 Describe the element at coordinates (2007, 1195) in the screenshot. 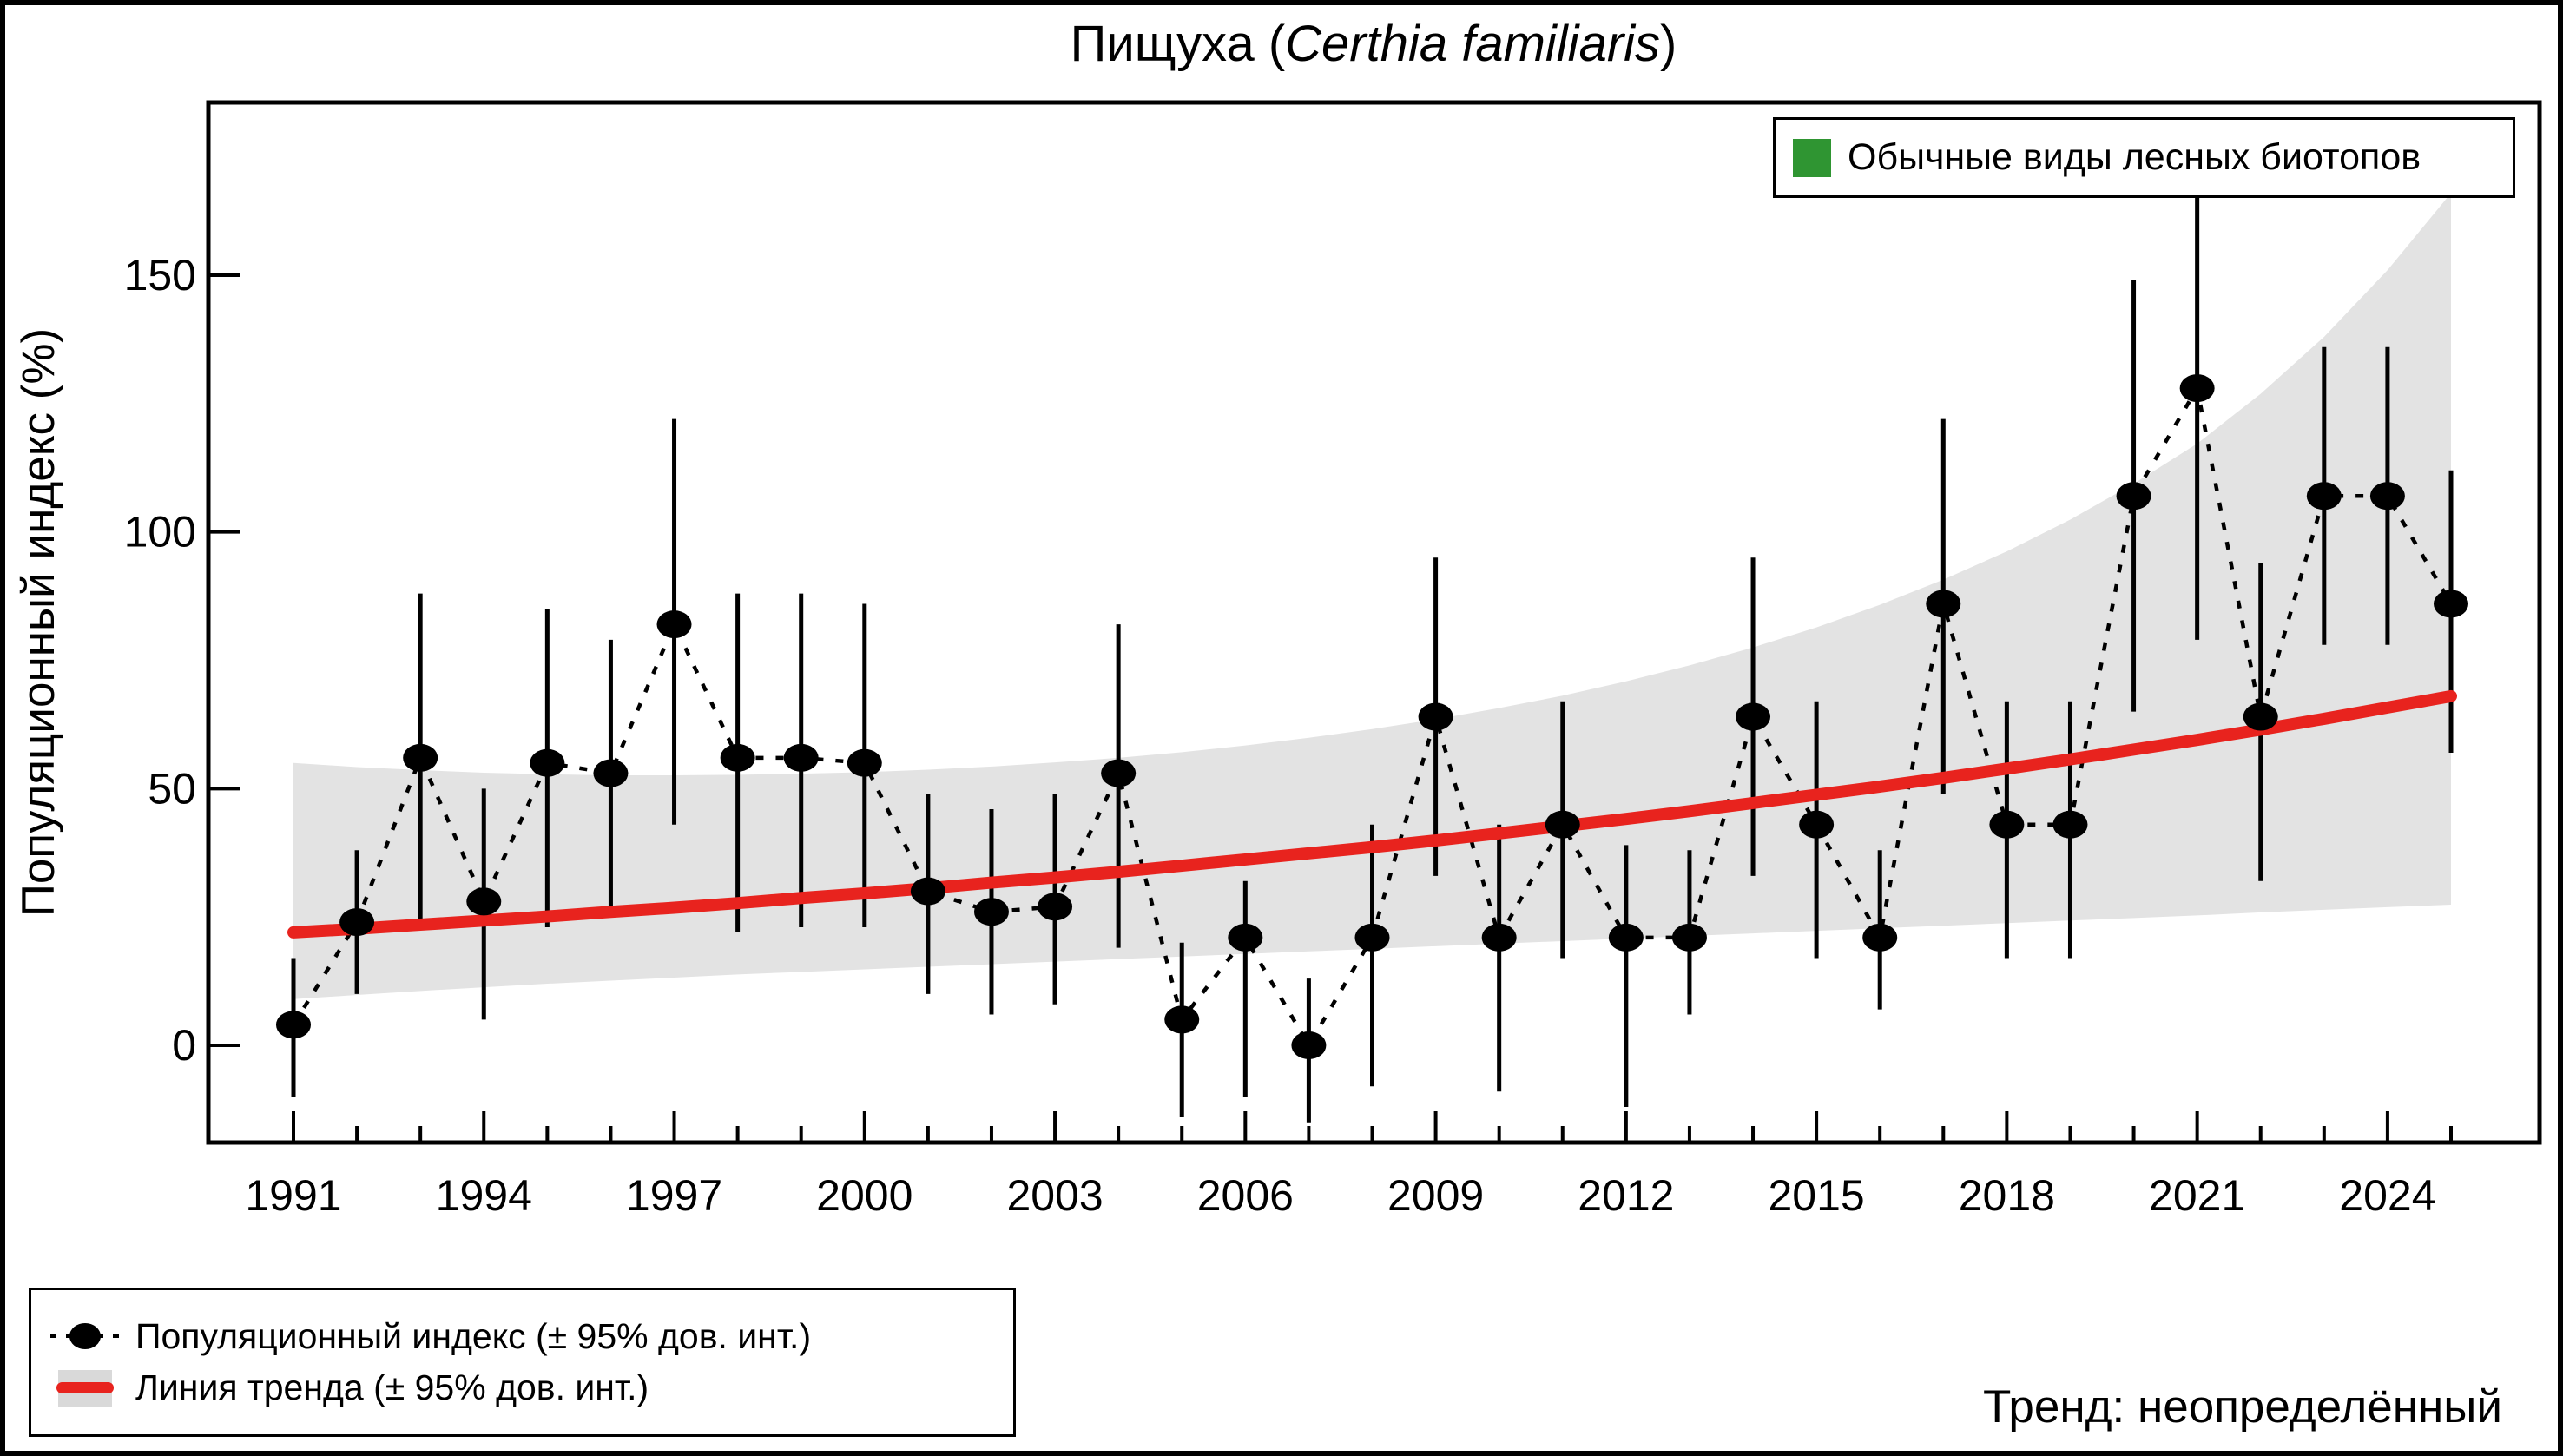

I see `x-tick-label-2018: 2018` at that location.